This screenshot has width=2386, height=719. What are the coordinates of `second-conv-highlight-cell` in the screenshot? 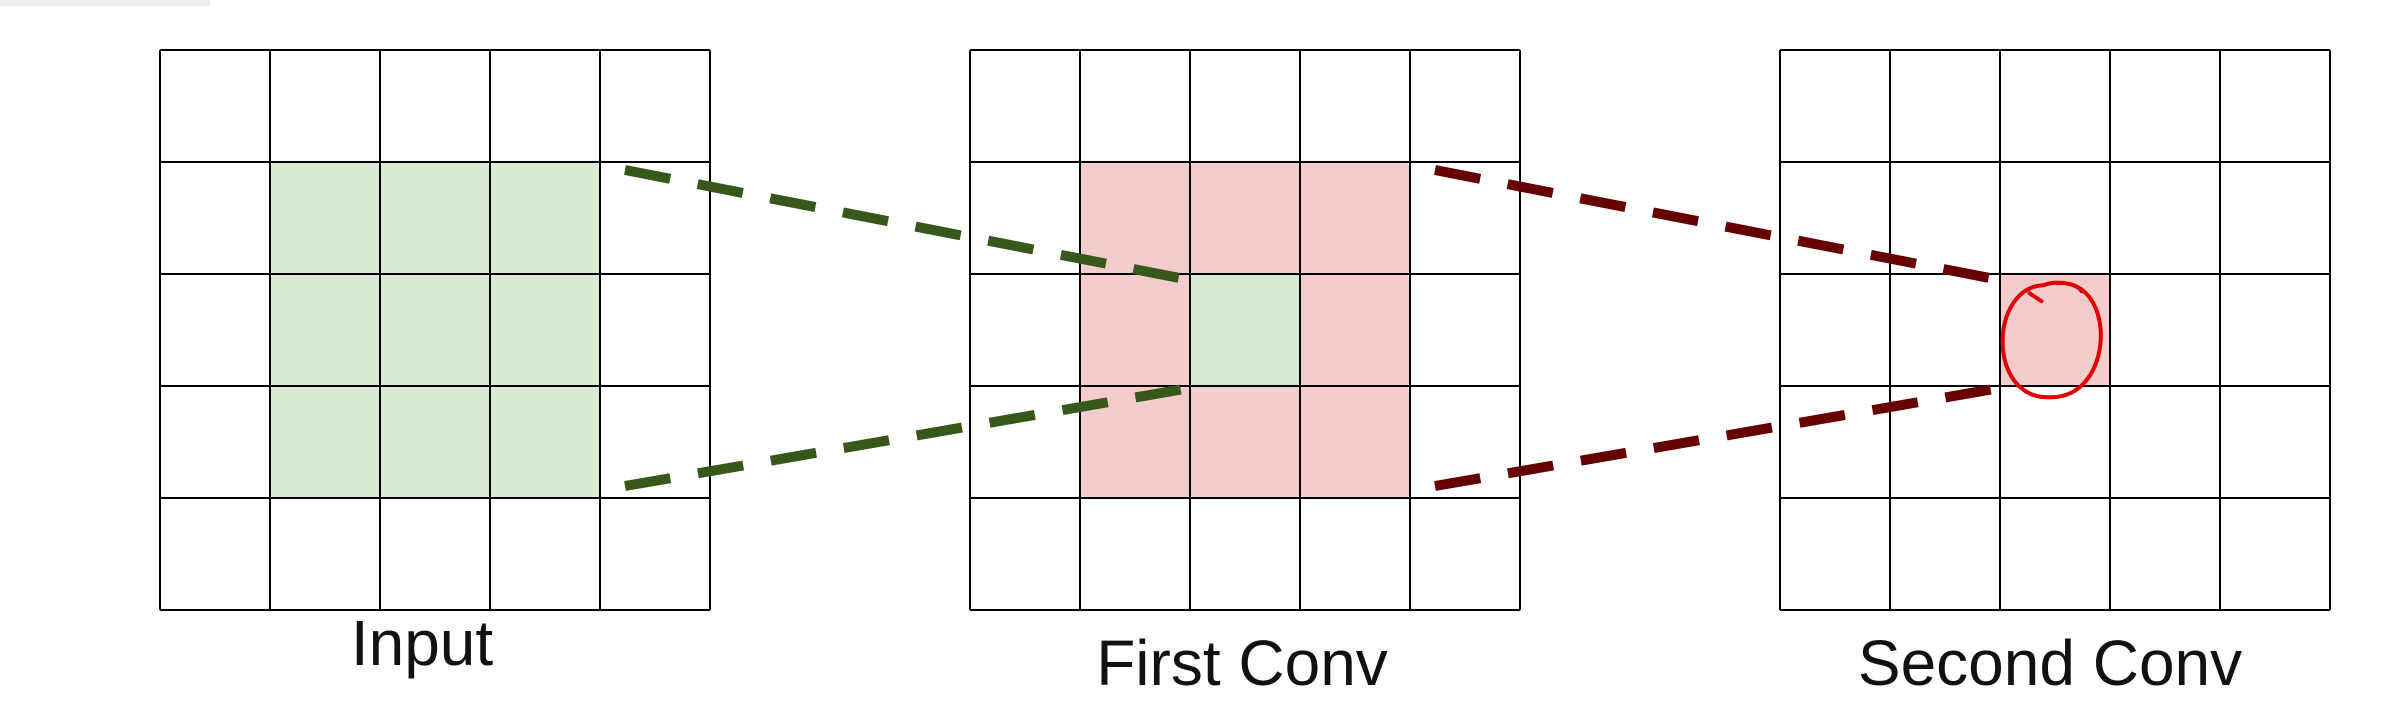 It's located at (2055, 330).